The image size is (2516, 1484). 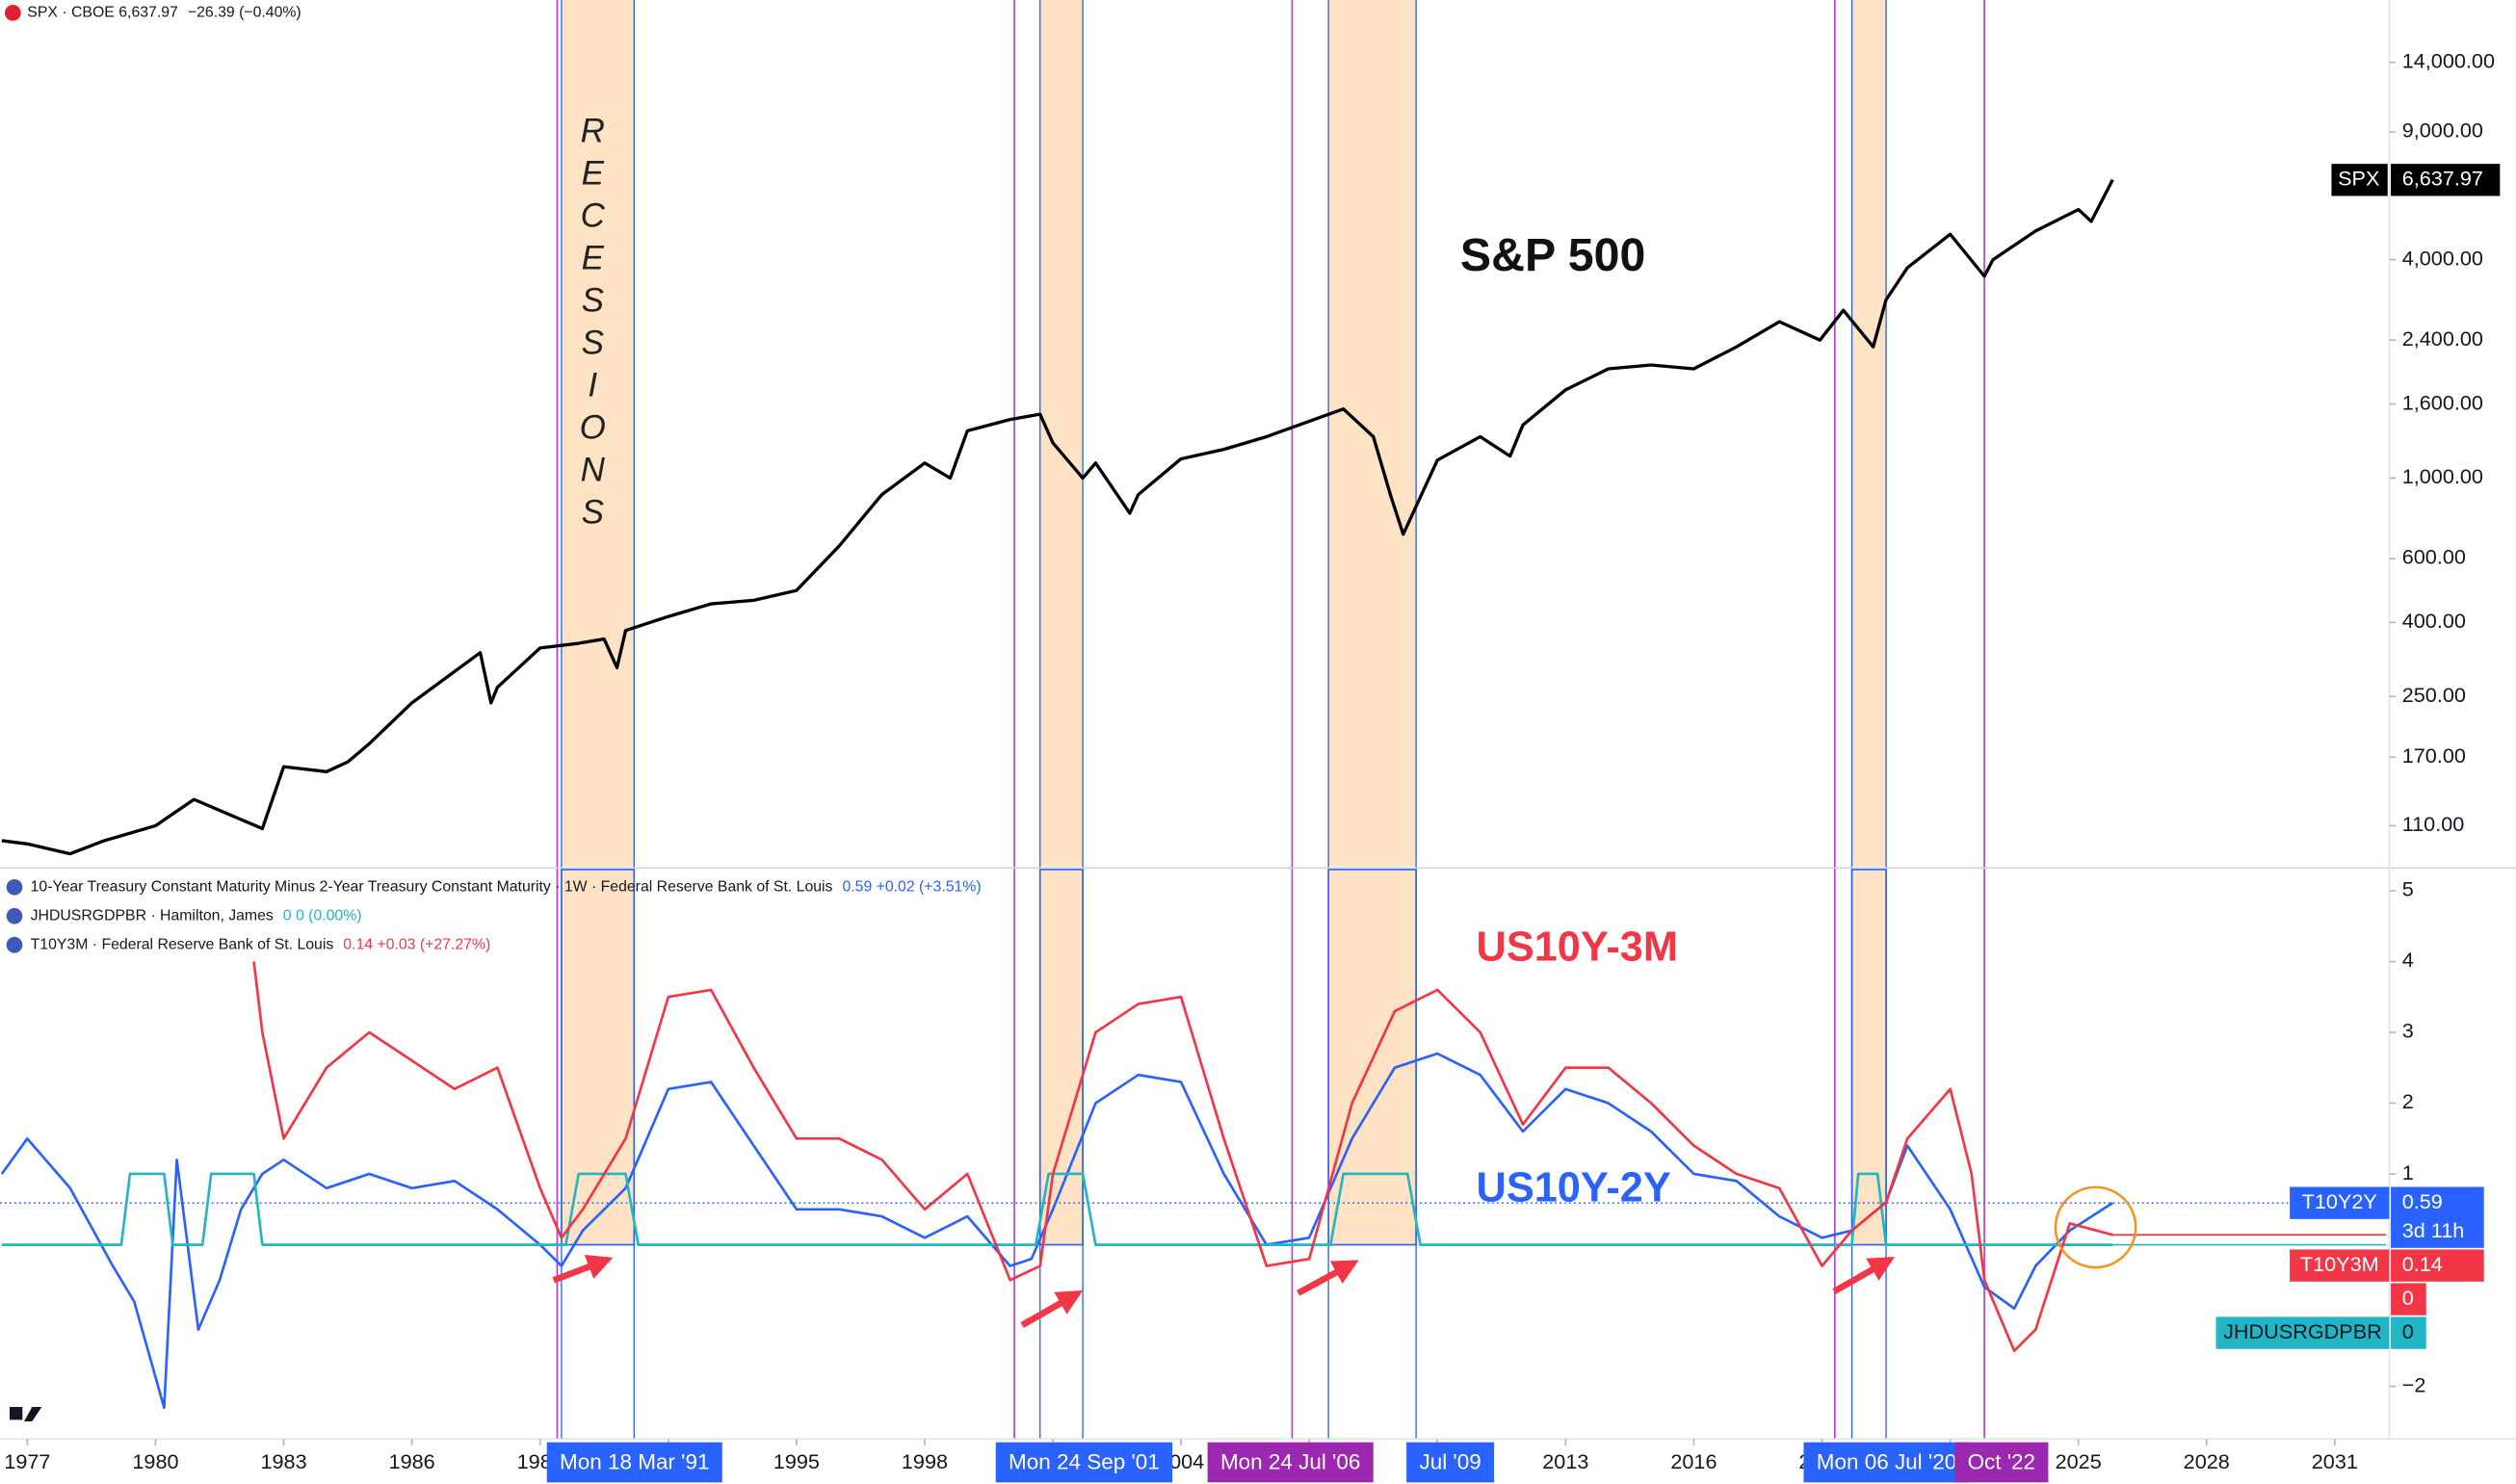 I want to click on header-price: 6,637.97, so click(x=148, y=12).